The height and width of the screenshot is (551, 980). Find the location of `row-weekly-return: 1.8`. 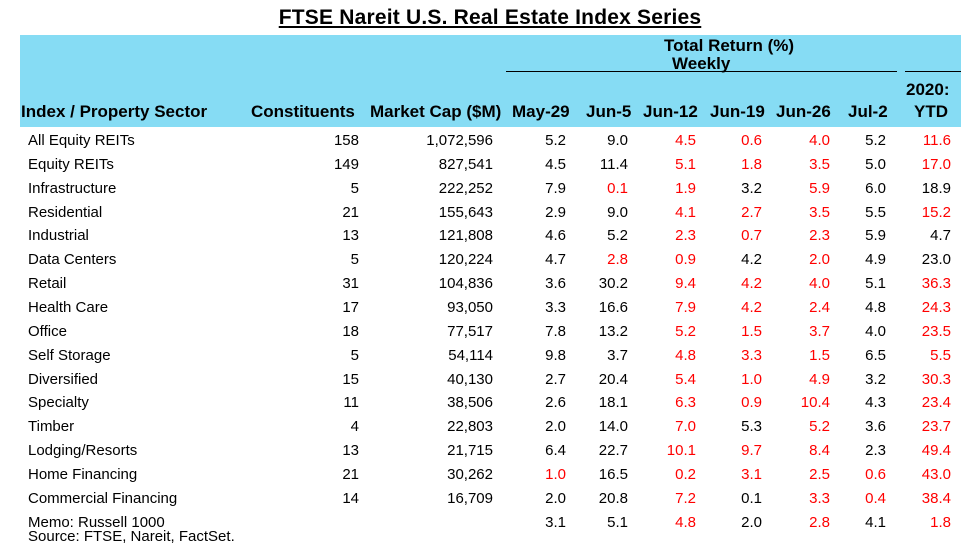

row-weekly-return: 1.8 is located at coordinates (751, 164).